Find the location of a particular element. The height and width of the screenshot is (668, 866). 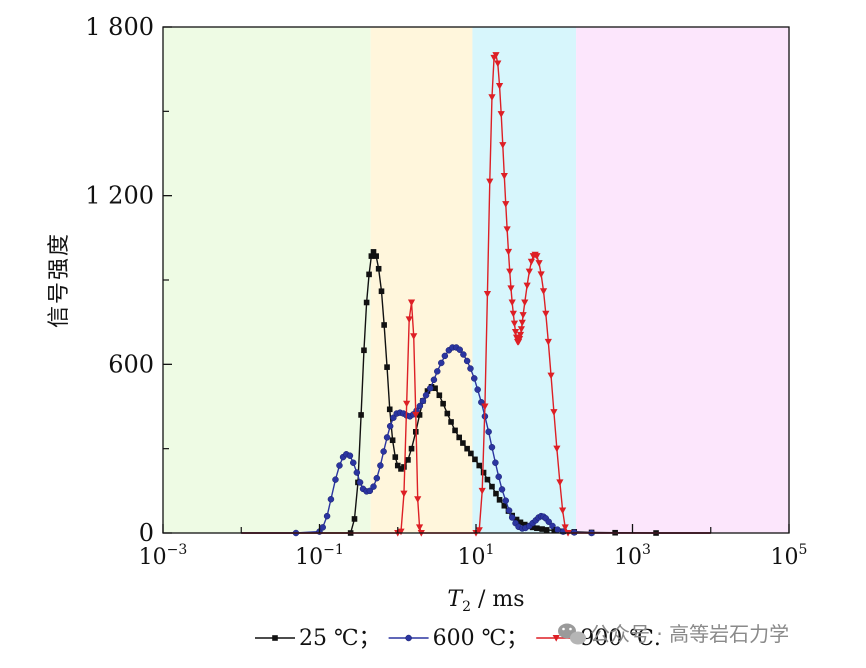

x-tick-exponent: 1 is located at coordinates (490, 550).